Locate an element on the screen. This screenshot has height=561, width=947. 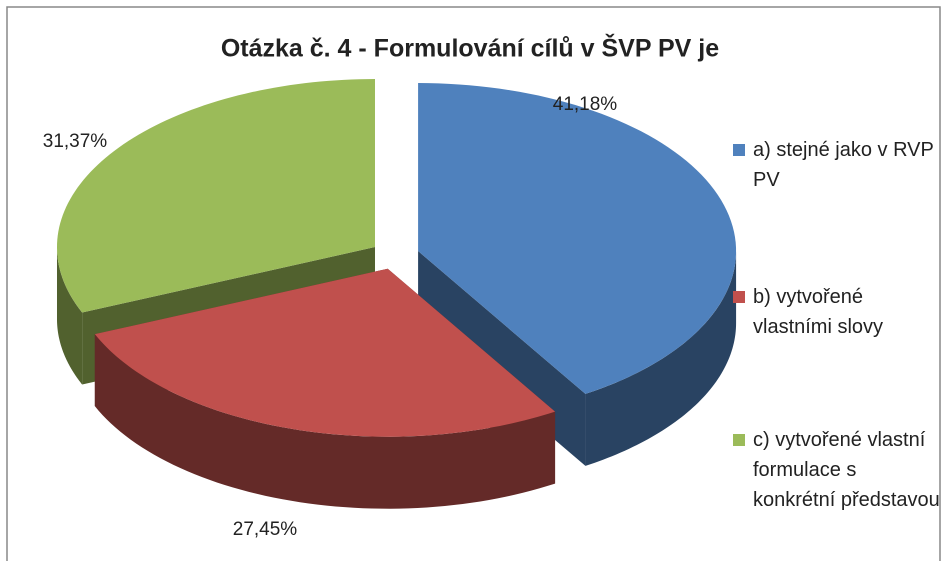
data-label: 31,37% is located at coordinates (75, 141).